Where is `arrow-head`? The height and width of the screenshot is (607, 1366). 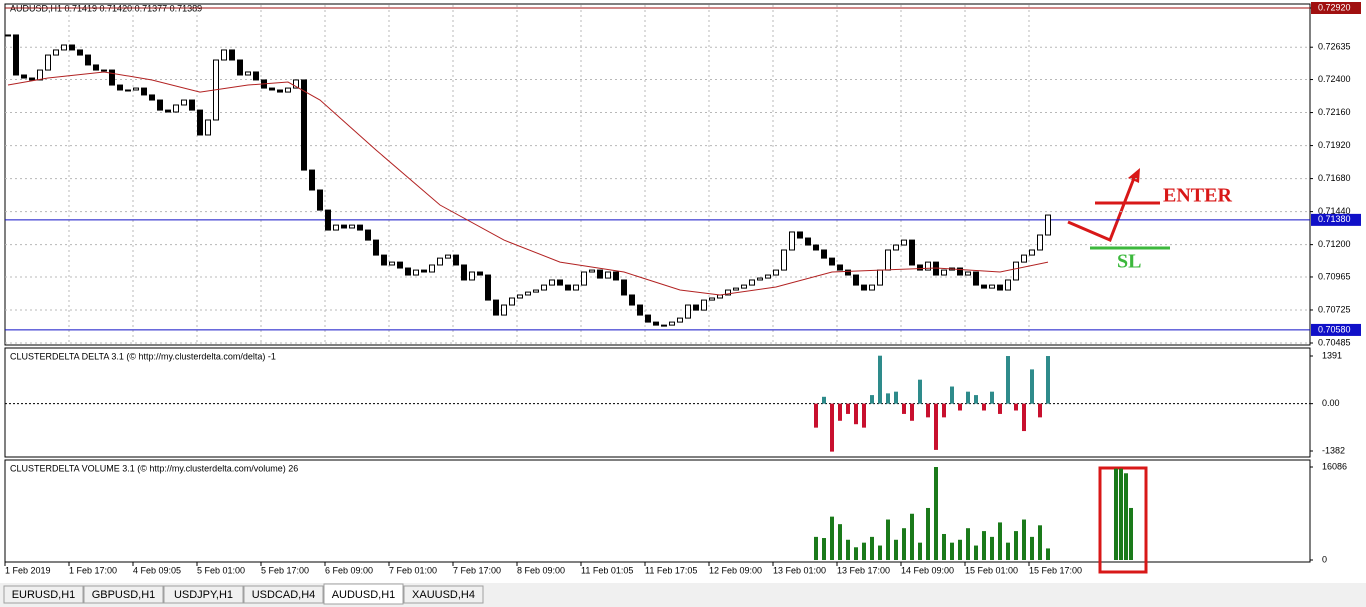
arrow-head is located at coordinates (1134, 175).